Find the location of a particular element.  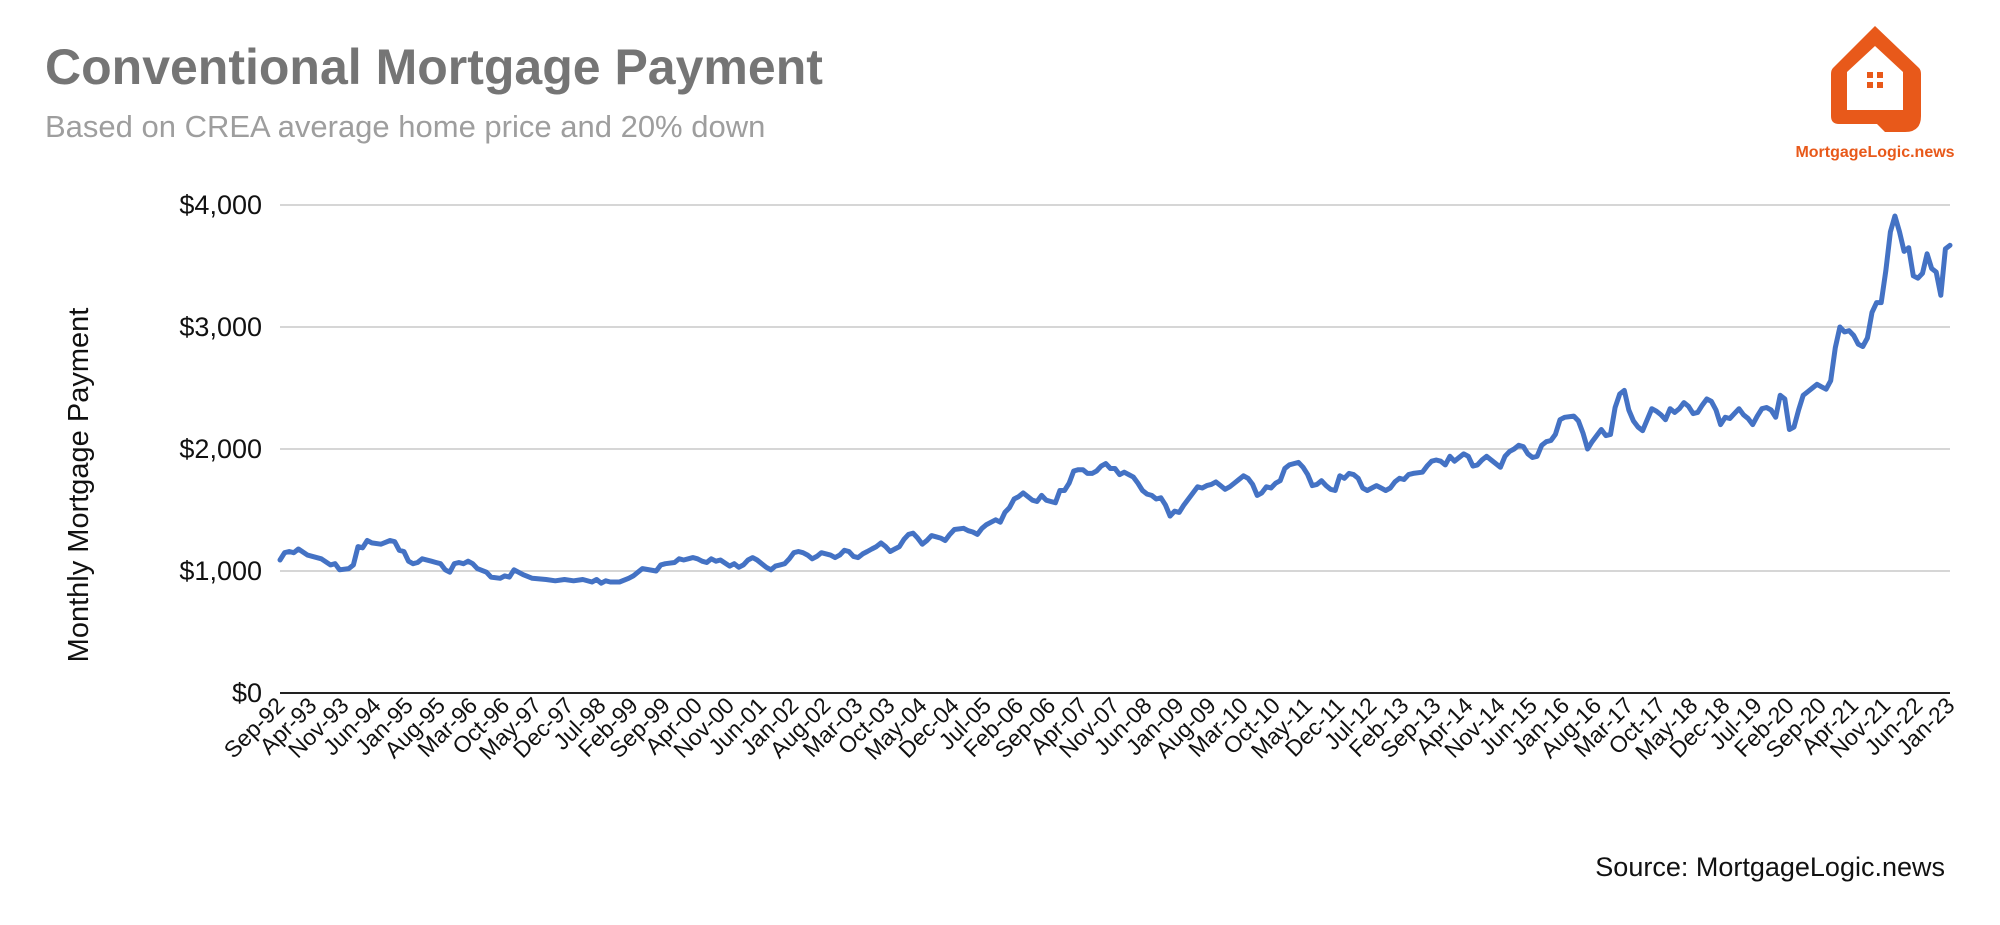

y-tick-label: $3,000 is located at coordinates (220, 327).